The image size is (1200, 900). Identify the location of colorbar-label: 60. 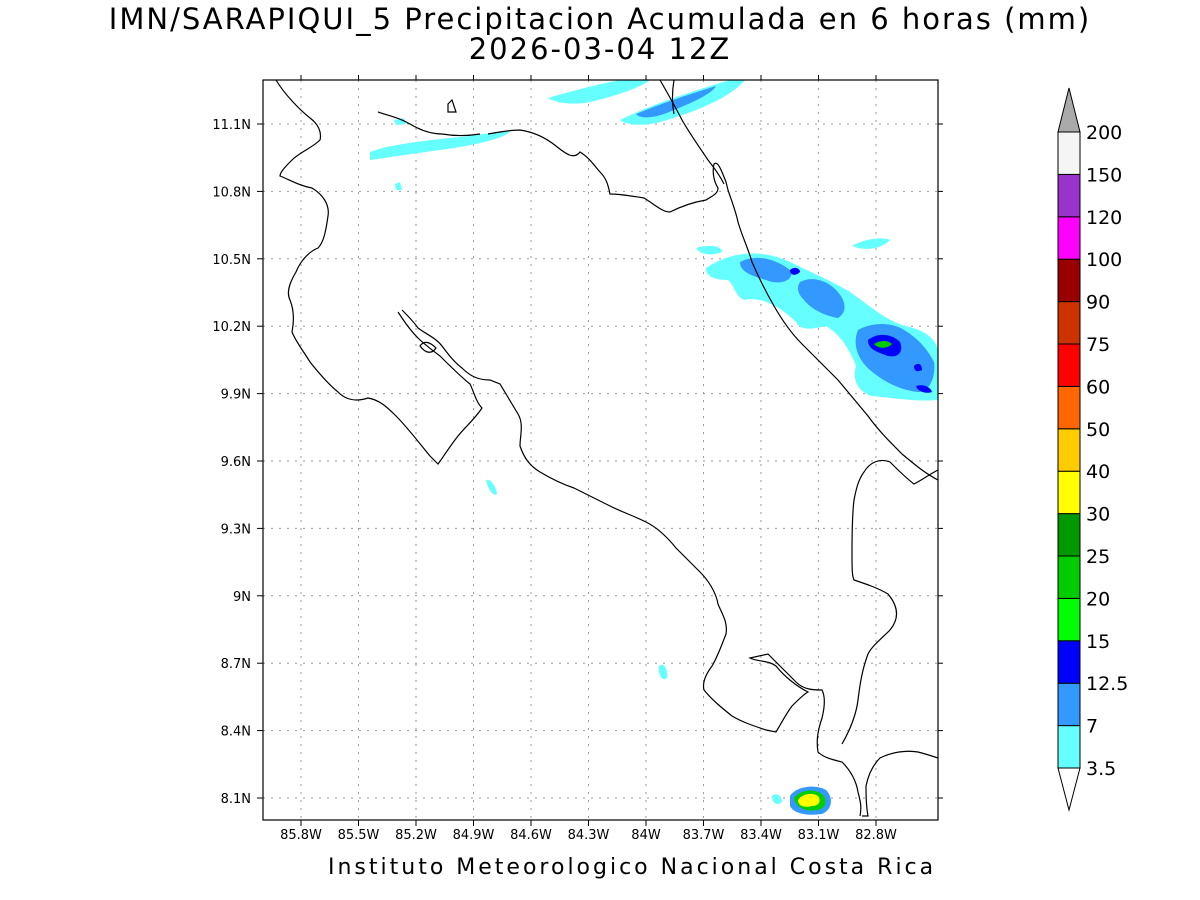
(1098, 387).